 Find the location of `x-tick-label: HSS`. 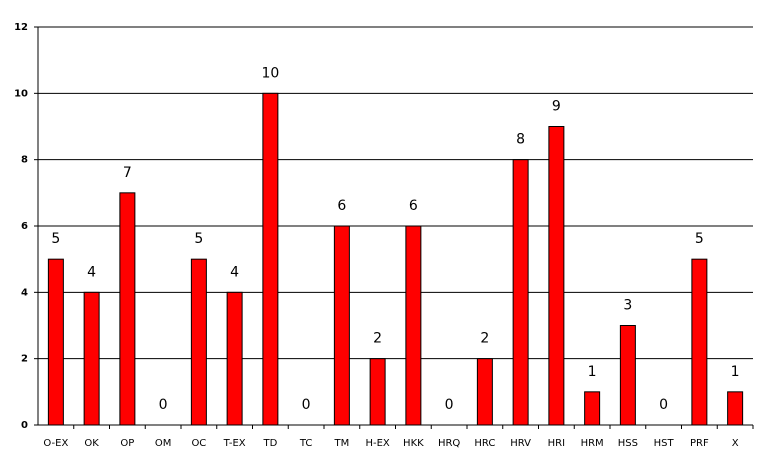

x-tick-label: HSS is located at coordinates (628, 443).